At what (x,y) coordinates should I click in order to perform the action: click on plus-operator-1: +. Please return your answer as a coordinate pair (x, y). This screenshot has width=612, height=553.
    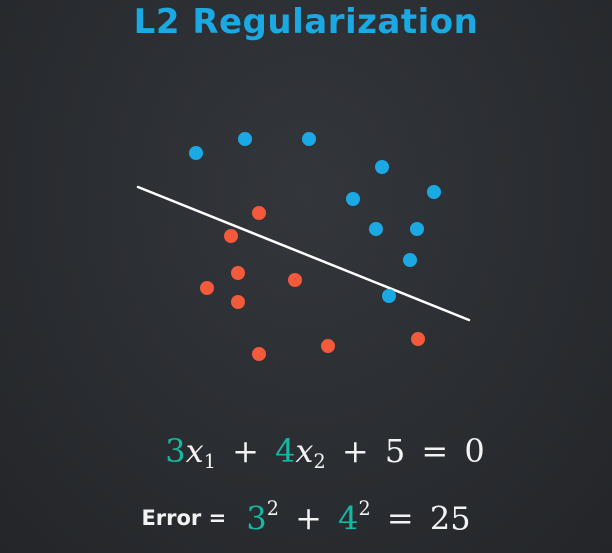
    Looking at the image, I should click on (245, 451).